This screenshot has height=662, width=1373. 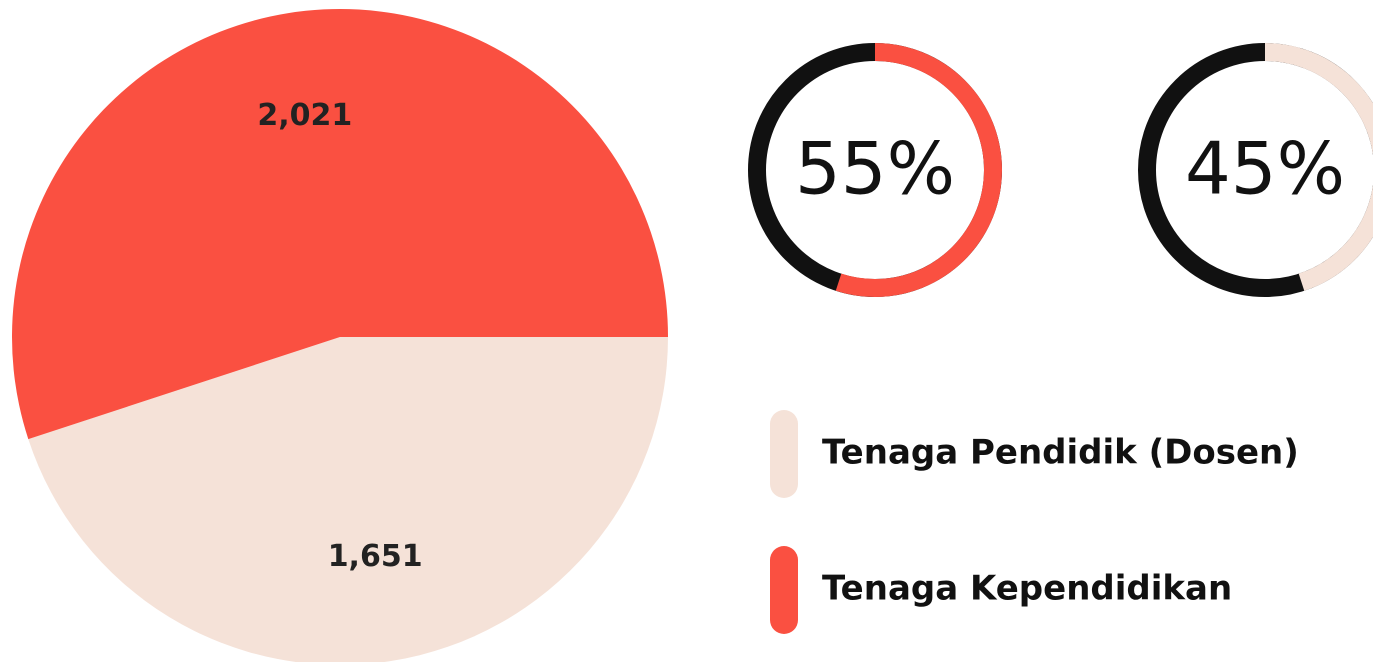 I want to click on donut-label: 45%, so click(x=1265, y=169).